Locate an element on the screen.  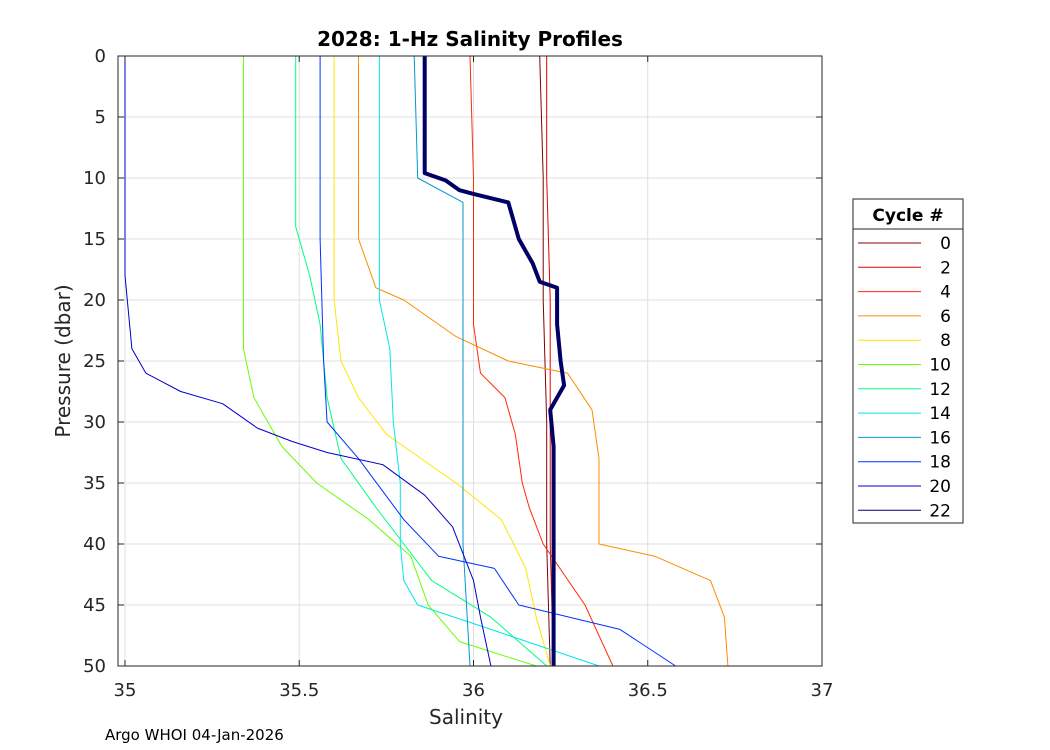
y-tick-label: 25 is located at coordinates (94, 361).